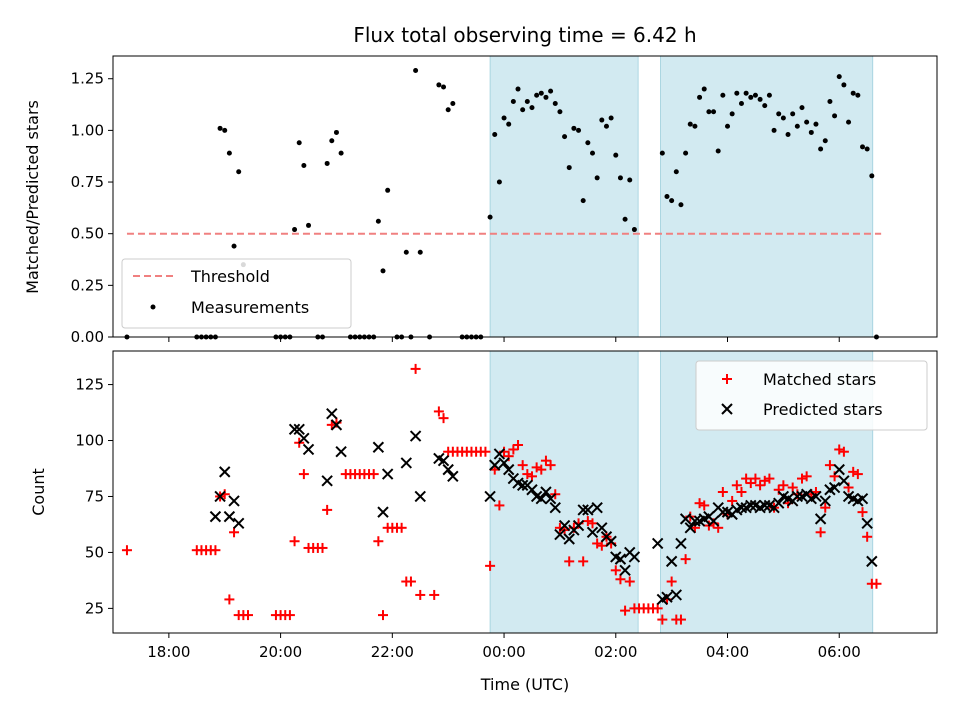 The width and height of the screenshot is (960, 720). I want to click on threshold-legend-label: Threshold, so click(230, 276).